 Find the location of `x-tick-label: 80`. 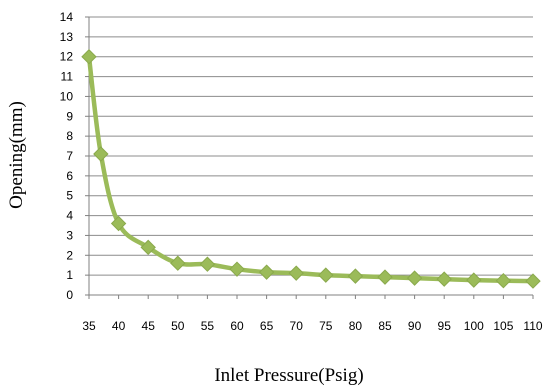

x-tick-label: 80 is located at coordinates (356, 326).